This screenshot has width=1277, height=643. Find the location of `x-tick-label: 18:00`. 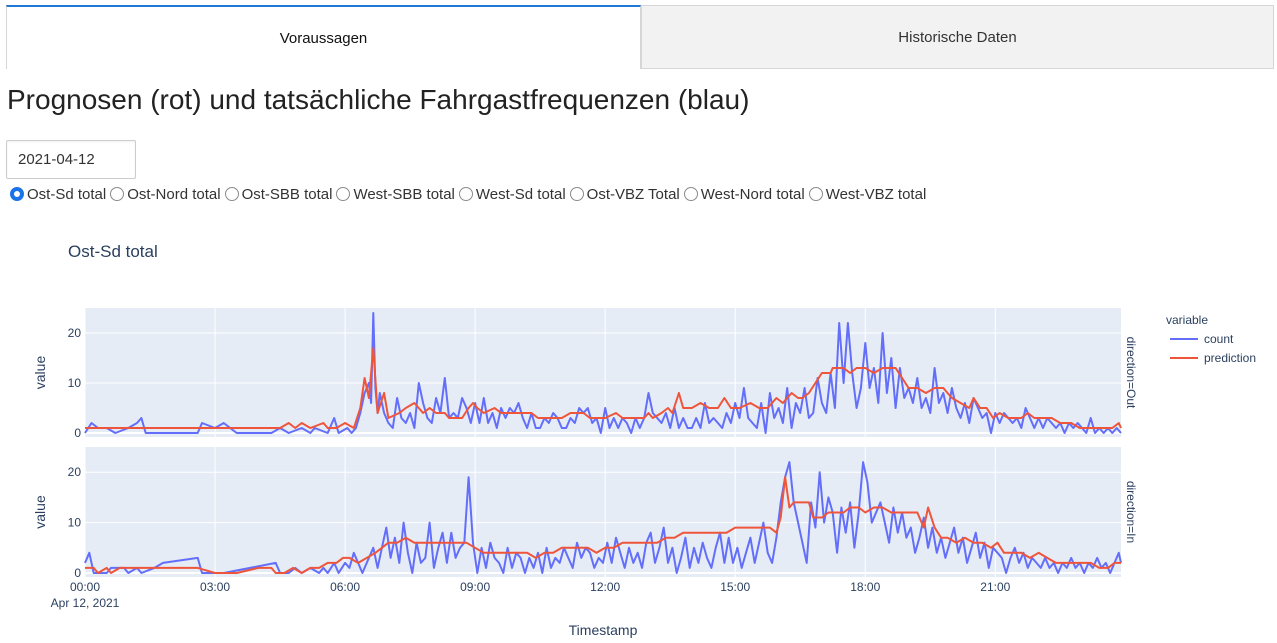

x-tick-label: 18:00 is located at coordinates (865, 587).